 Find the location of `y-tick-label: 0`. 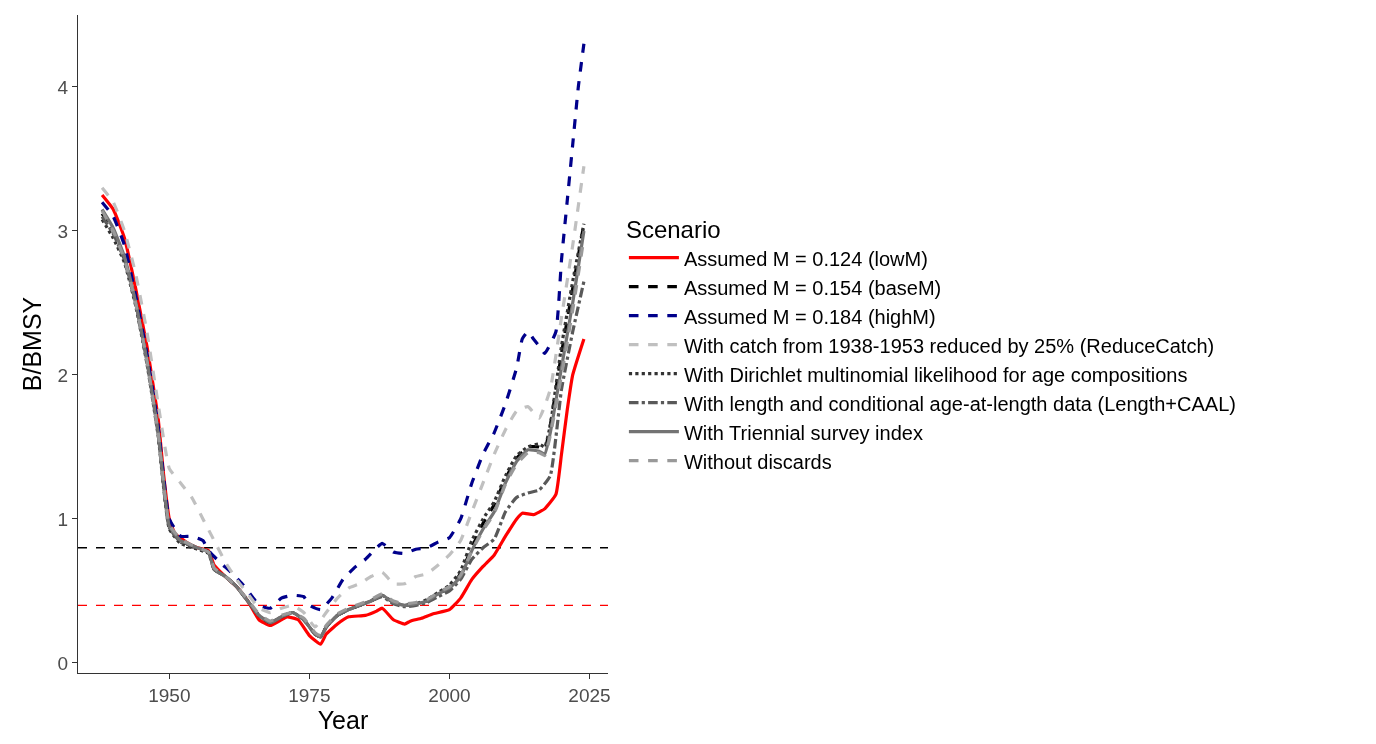

y-tick-label: 0 is located at coordinates (63, 663).